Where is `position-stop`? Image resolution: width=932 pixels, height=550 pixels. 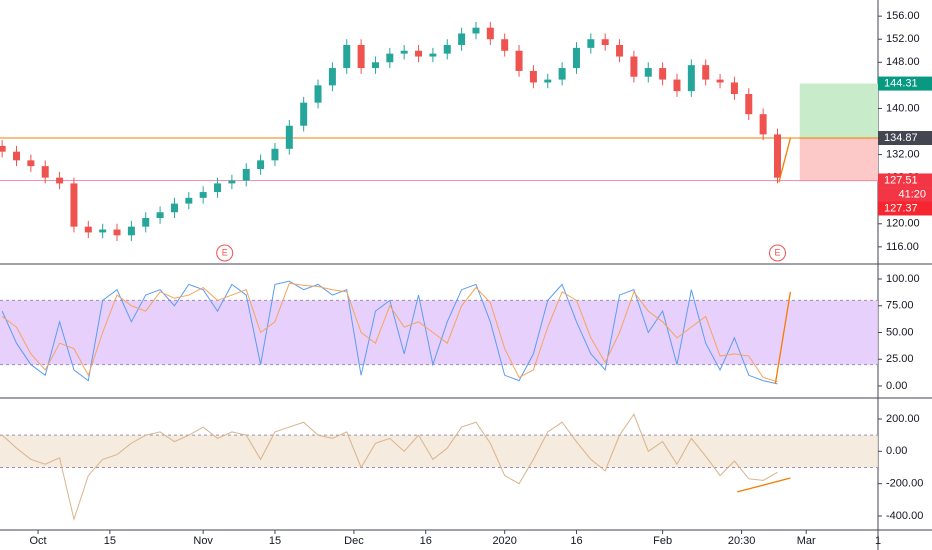
position-stop is located at coordinates (838, 160).